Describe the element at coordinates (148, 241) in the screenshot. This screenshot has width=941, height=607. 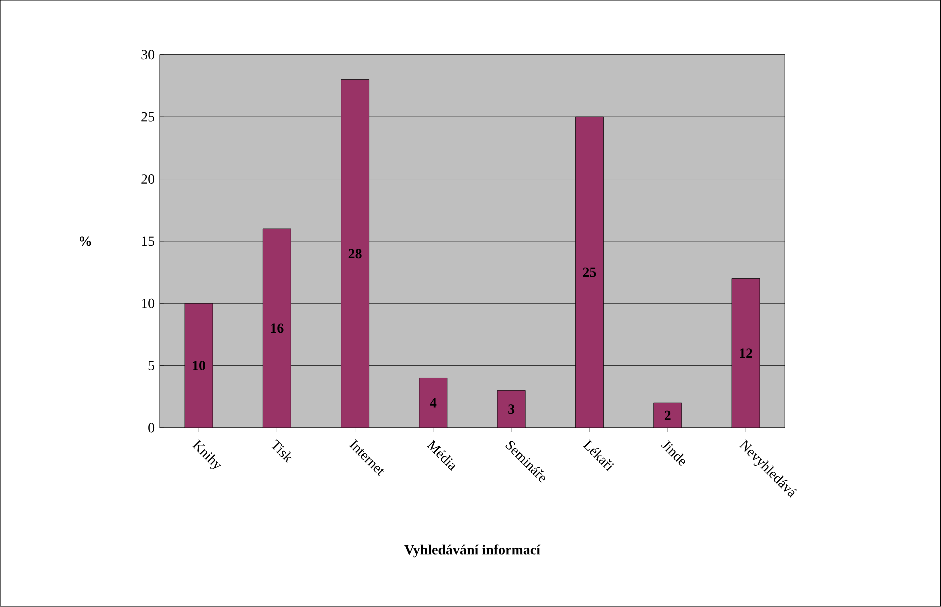
I see `y-tick-label: 15` at that location.